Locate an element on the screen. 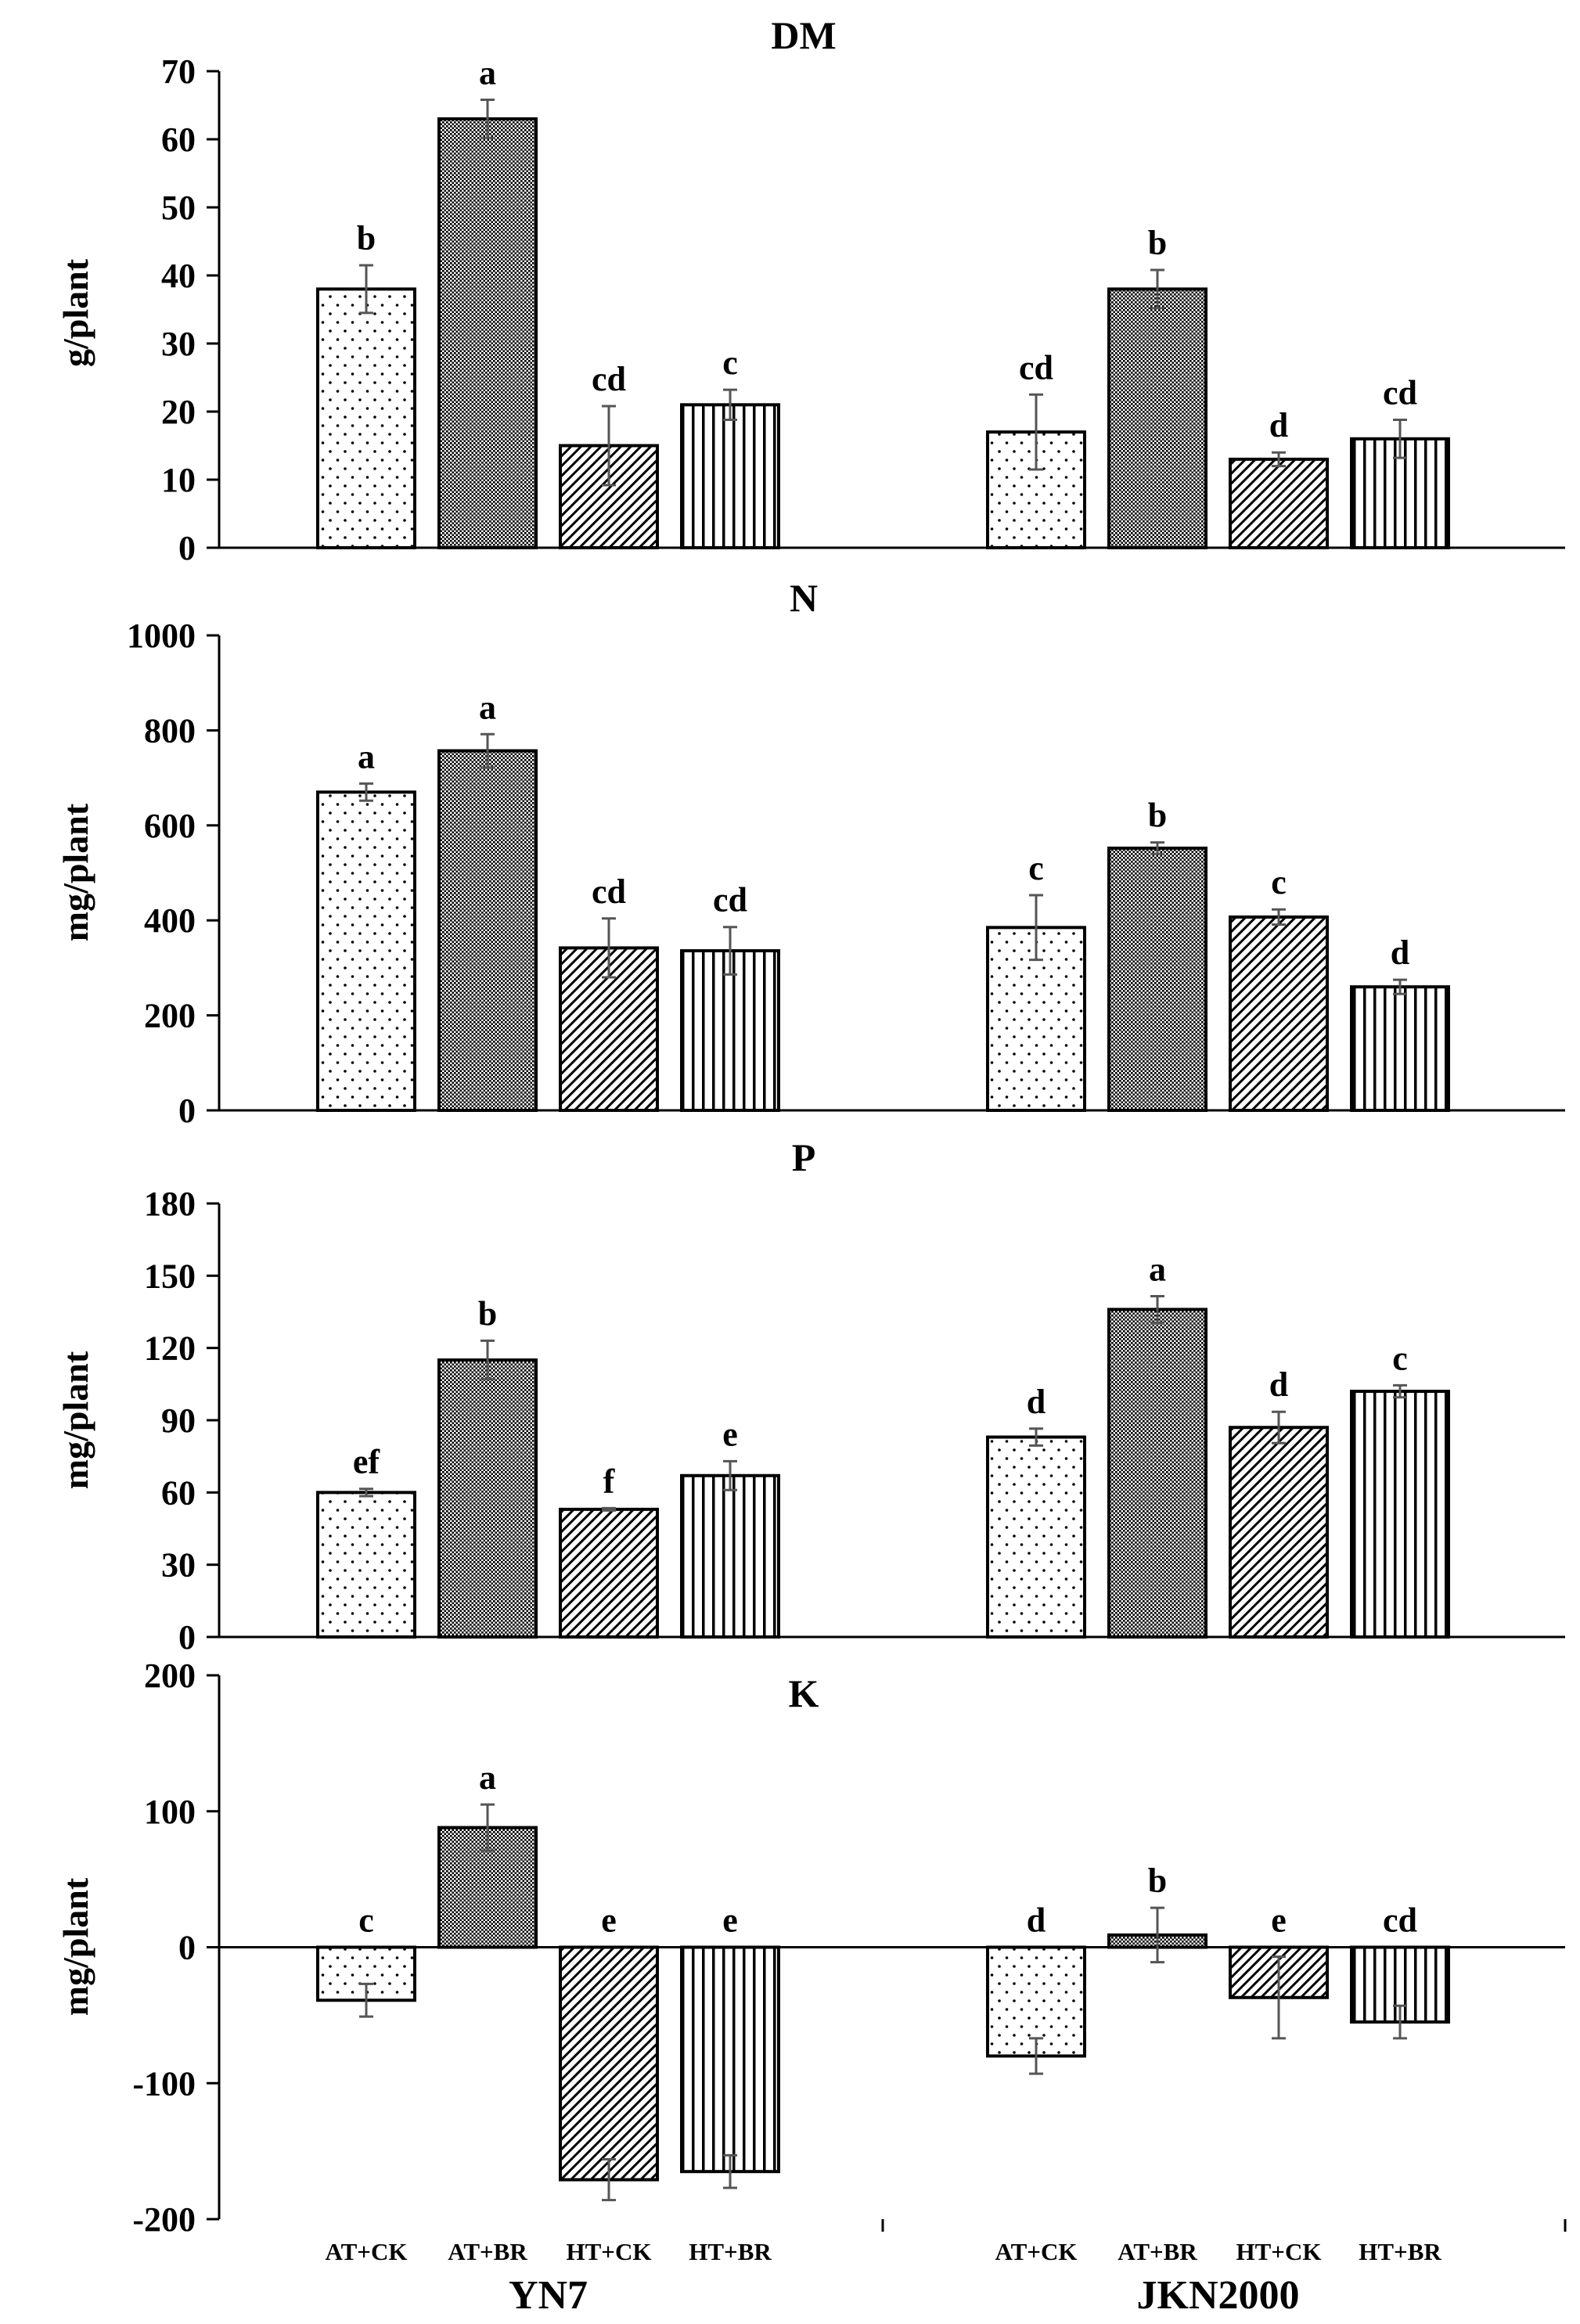  y-tick-label: 100 is located at coordinates (170, 1812).